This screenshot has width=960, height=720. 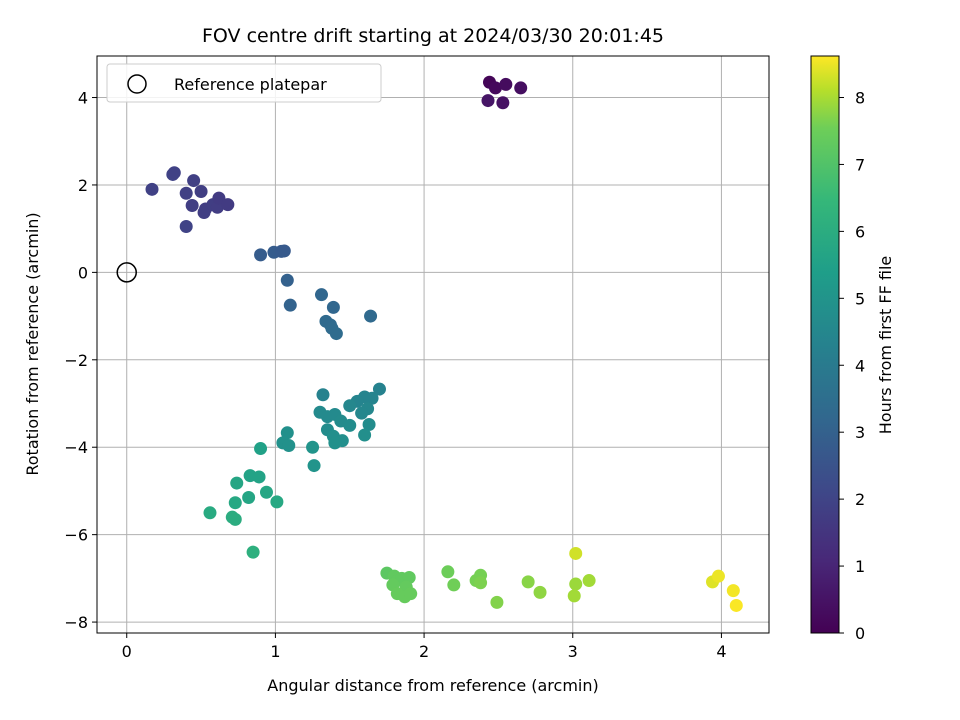 I want to click on y-axis: −8 −6 −4 −2 0 2 4, so click(x=80, y=360).